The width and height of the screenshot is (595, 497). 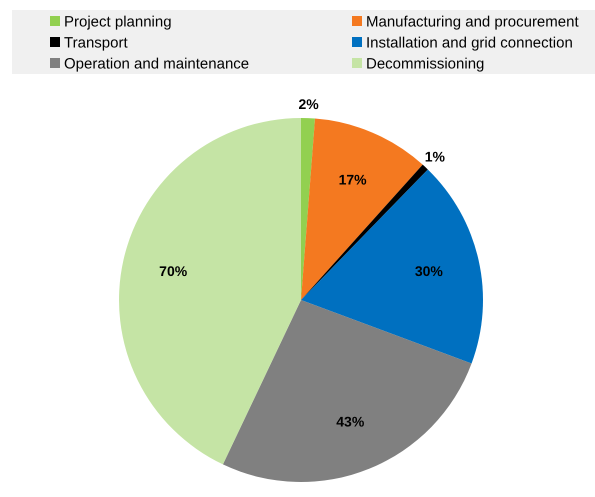 What do you see at coordinates (435, 156) in the screenshot?
I see `data-label: 1%` at bounding box center [435, 156].